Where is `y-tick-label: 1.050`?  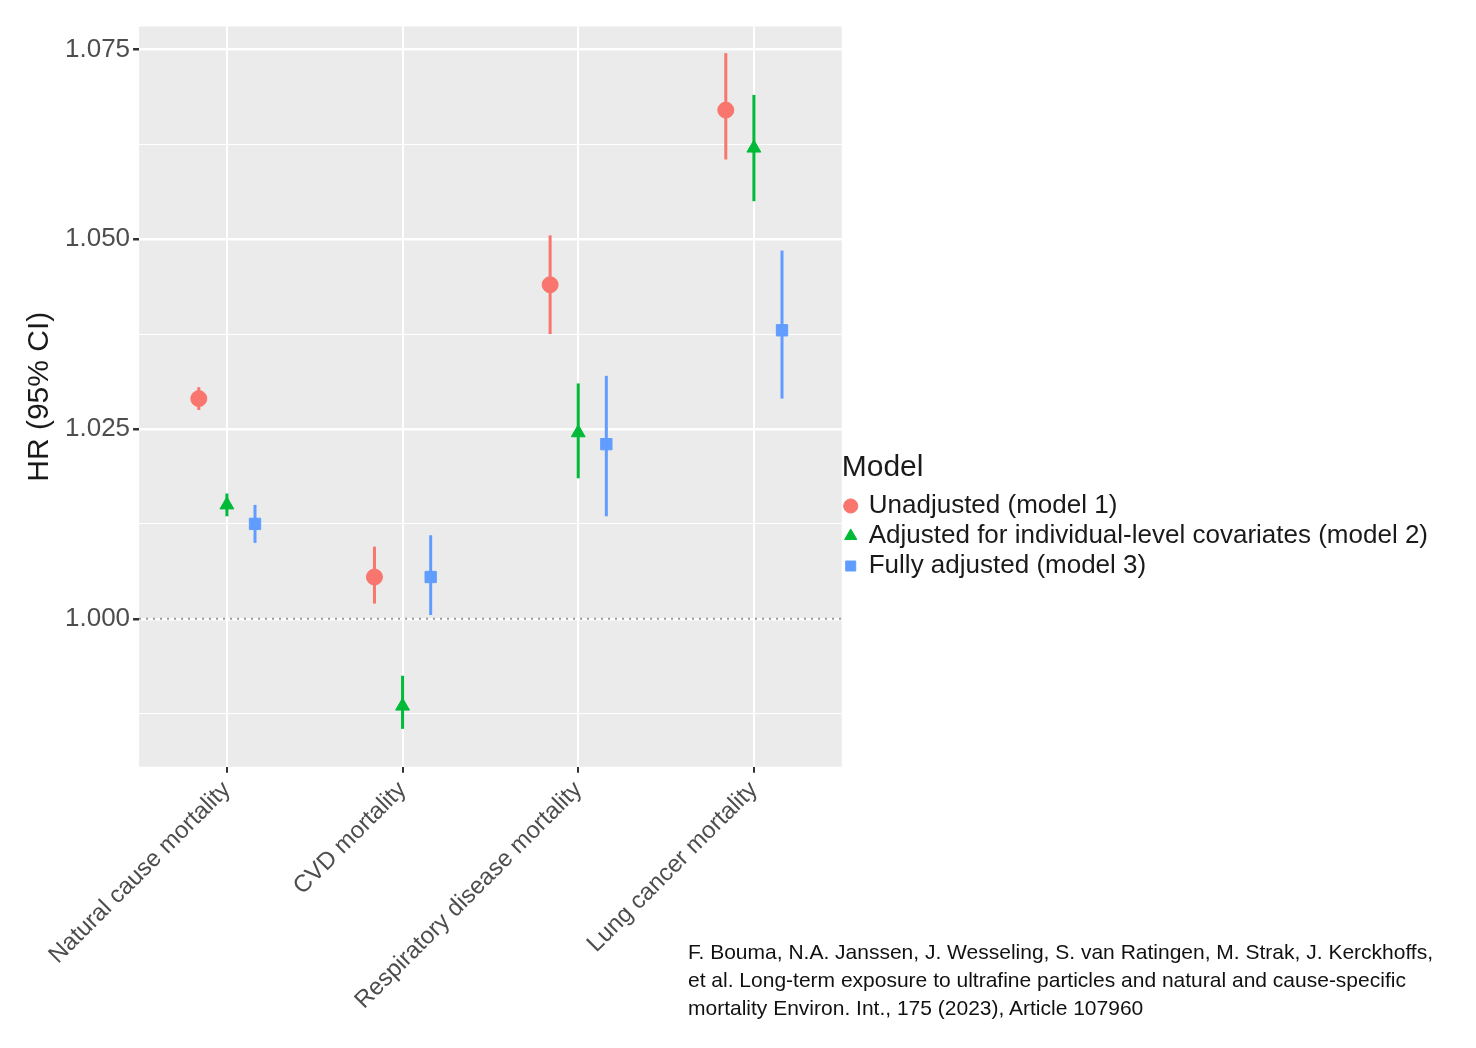
y-tick-label: 1.050 is located at coordinates (97, 237).